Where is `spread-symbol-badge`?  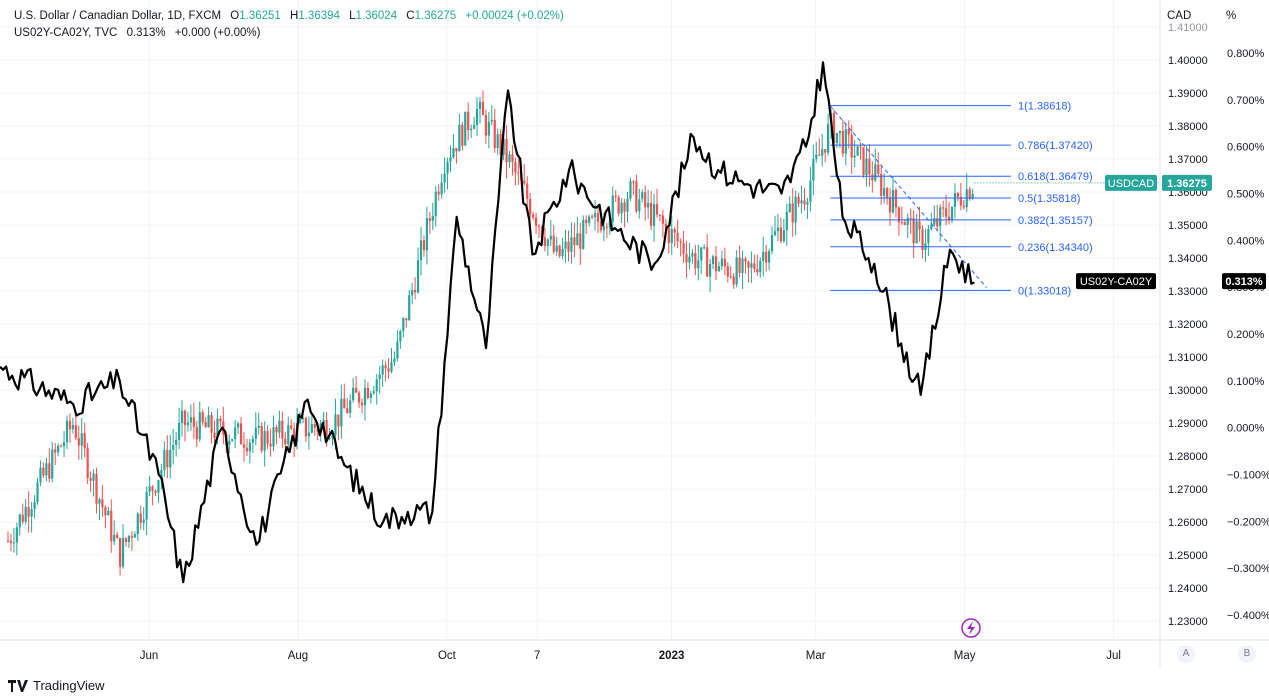
spread-symbol-badge is located at coordinates (1116, 281).